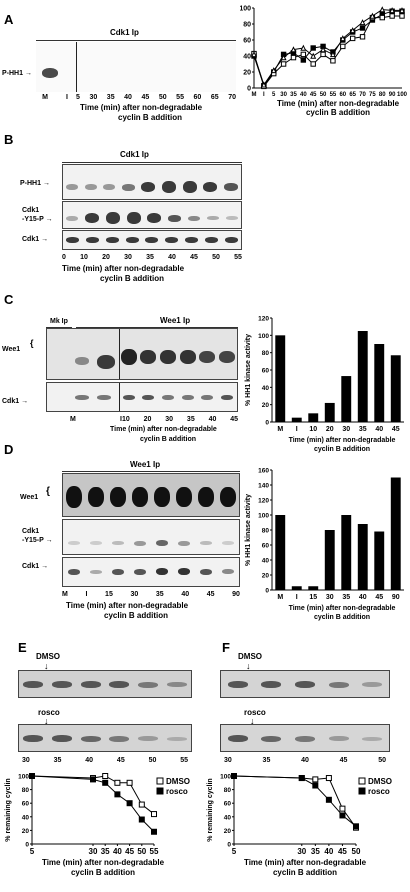 This screenshot has width=410, height=892. Describe the element at coordinates (9, 19) in the screenshot. I see `panel-a-letter: A` at that location.